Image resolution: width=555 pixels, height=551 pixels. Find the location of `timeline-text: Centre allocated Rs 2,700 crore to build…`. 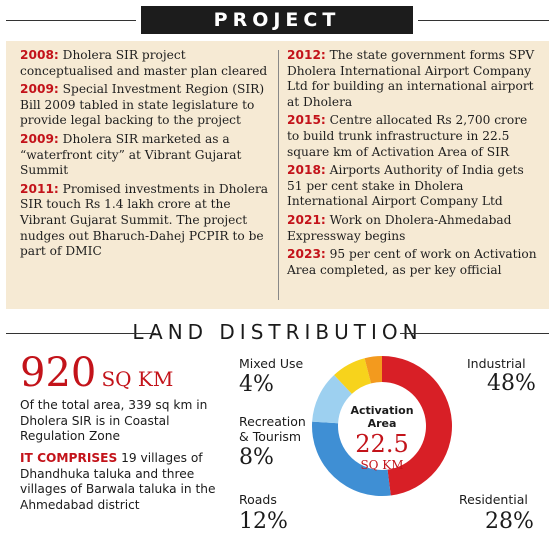

timeline-text: Centre allocated Rs 2,700 crore to build… is located at coordinates (407, 136).